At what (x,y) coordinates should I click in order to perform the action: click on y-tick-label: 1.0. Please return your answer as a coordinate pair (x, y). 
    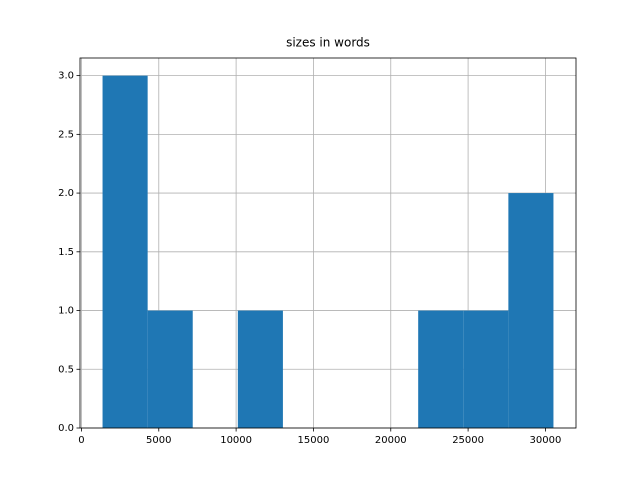
    Looking at the image, I should click on (66, 311).